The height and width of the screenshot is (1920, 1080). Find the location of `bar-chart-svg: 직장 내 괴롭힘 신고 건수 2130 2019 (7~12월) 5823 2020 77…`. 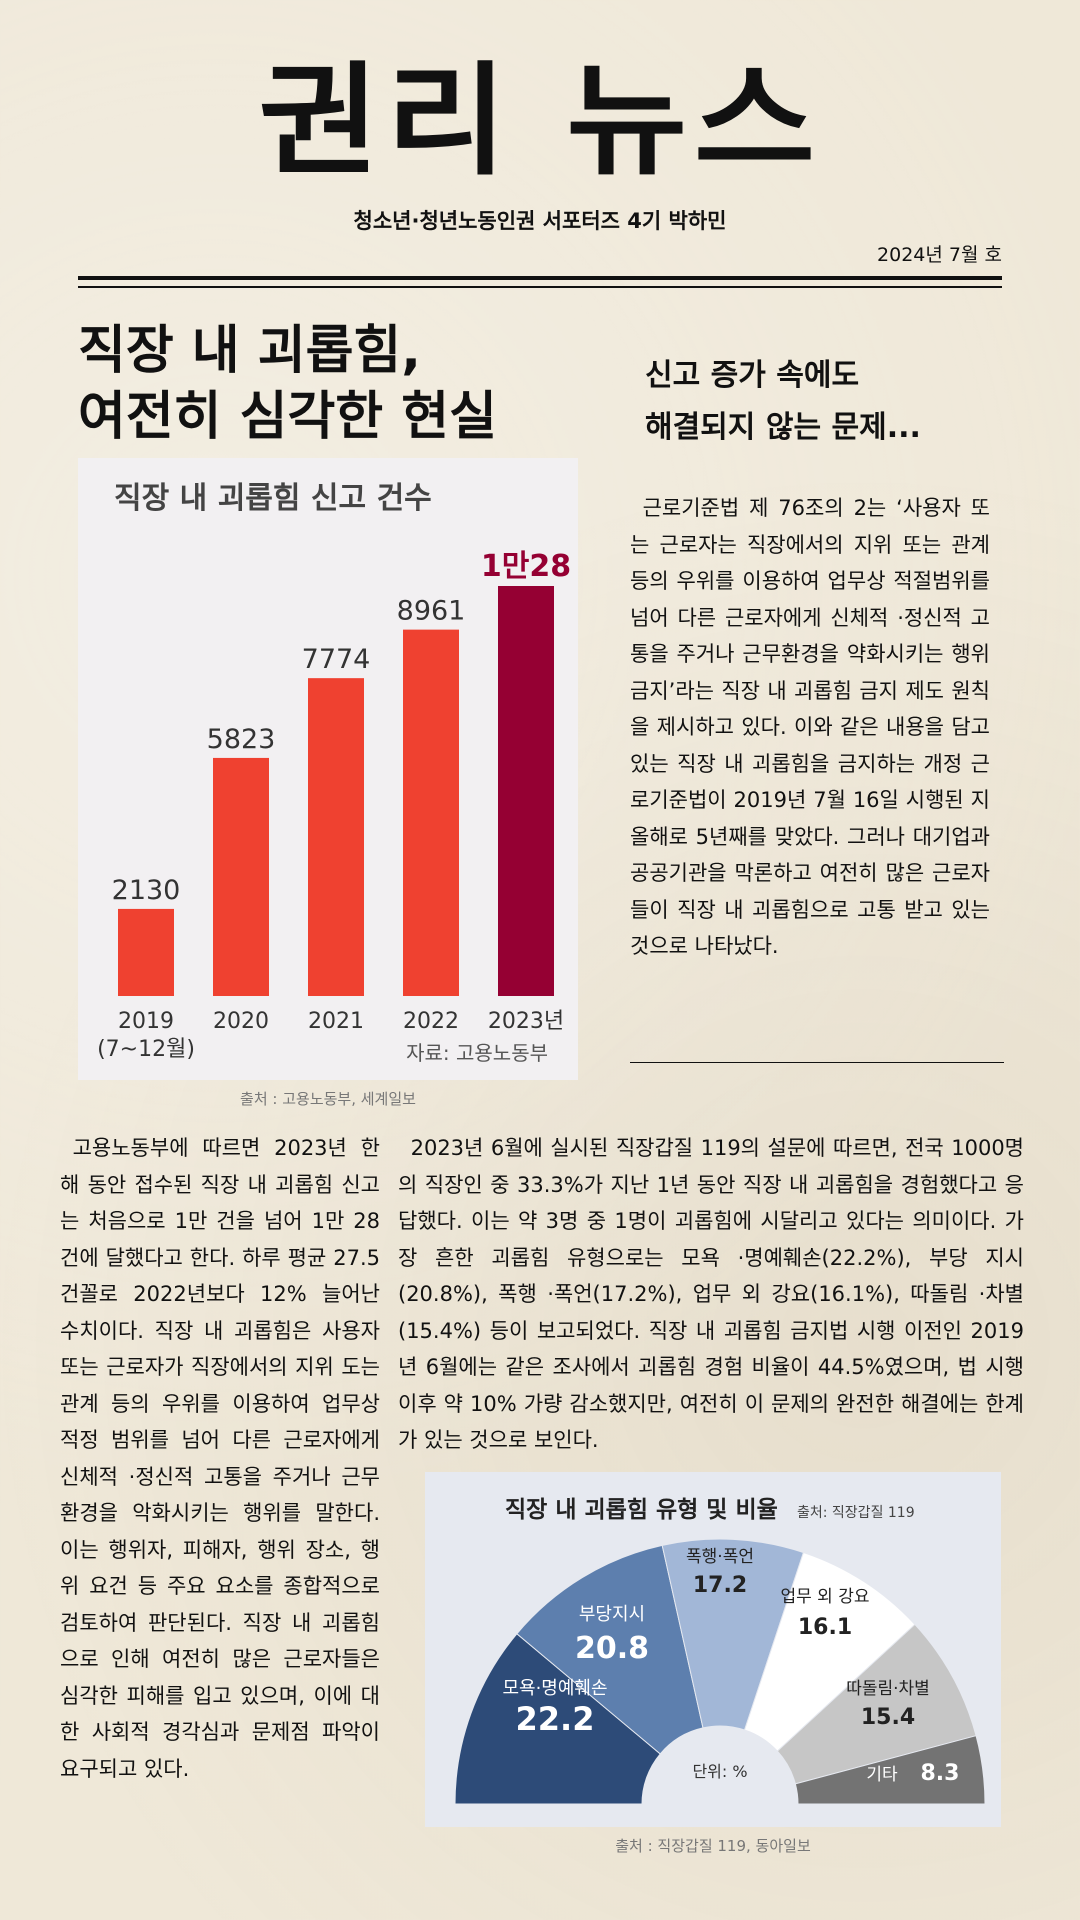

bar-chart-svg: 직장 내 괴롭힘 신고 건수 2130 2019 (7~12월) 5823 2020 77… is located at coordinates (334, 773).